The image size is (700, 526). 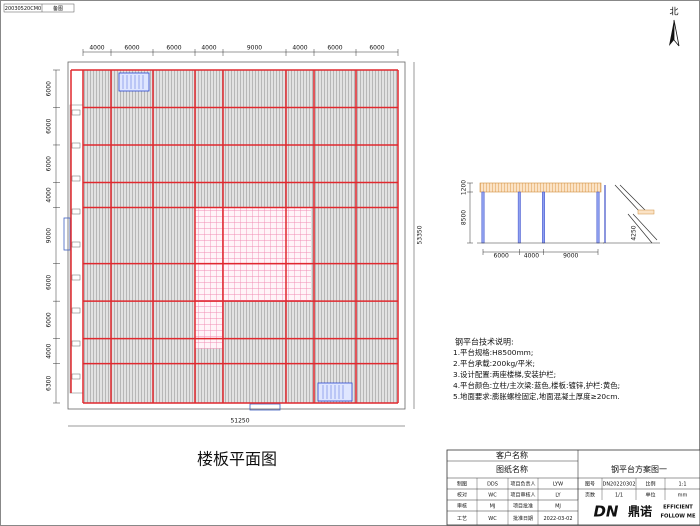 What do you see at coordinates (239, 421) in the screenshot?
I see `total-width: 51250` at bounding box center [239, 421].